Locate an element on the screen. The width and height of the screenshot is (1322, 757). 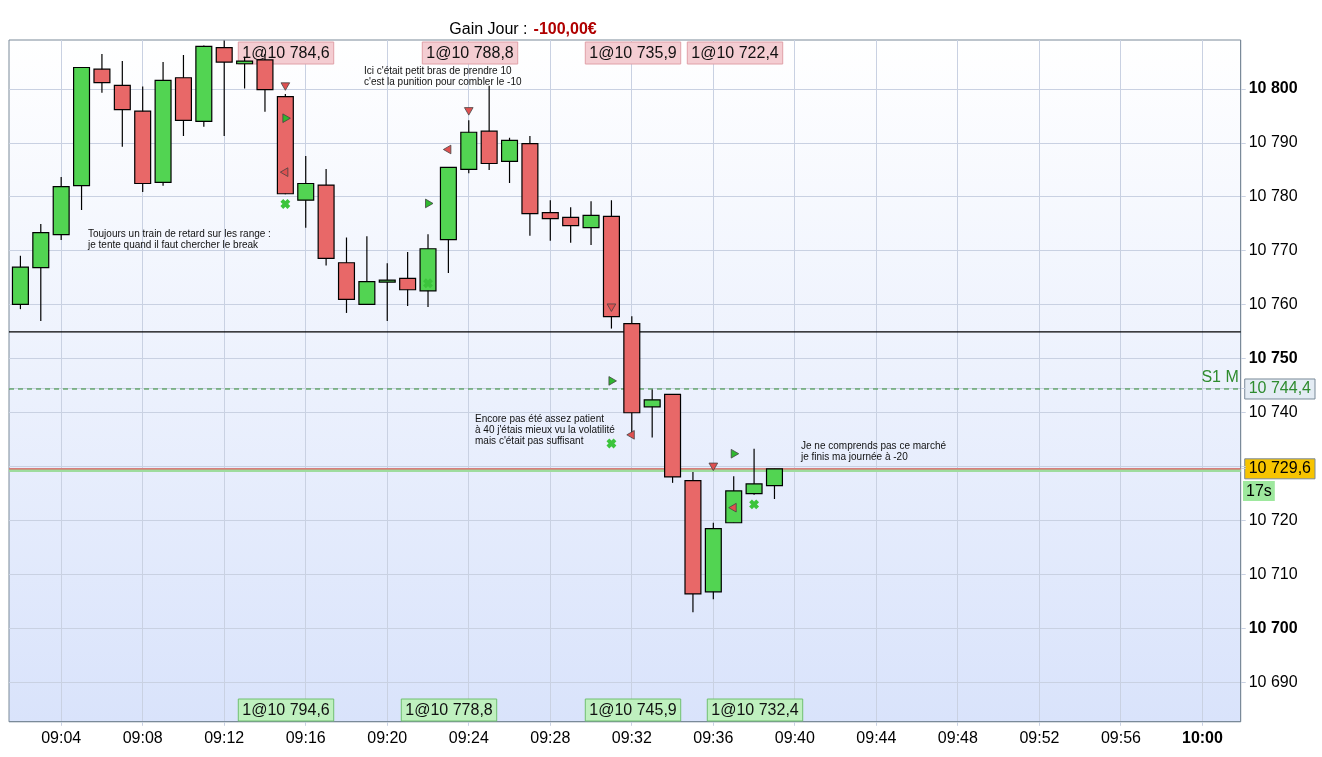
annotation: Toujours un train de retard sur les range : je tente quand il faut chercher le break is located at coordinates (179, 239).